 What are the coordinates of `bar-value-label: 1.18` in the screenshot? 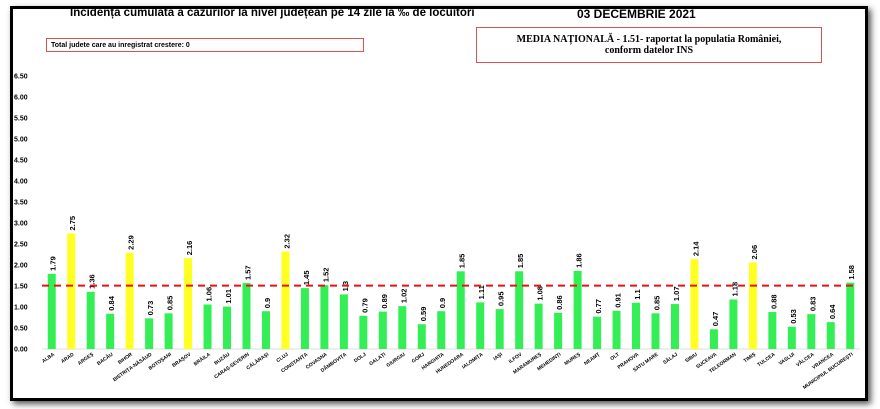 It's located at (734, 289).